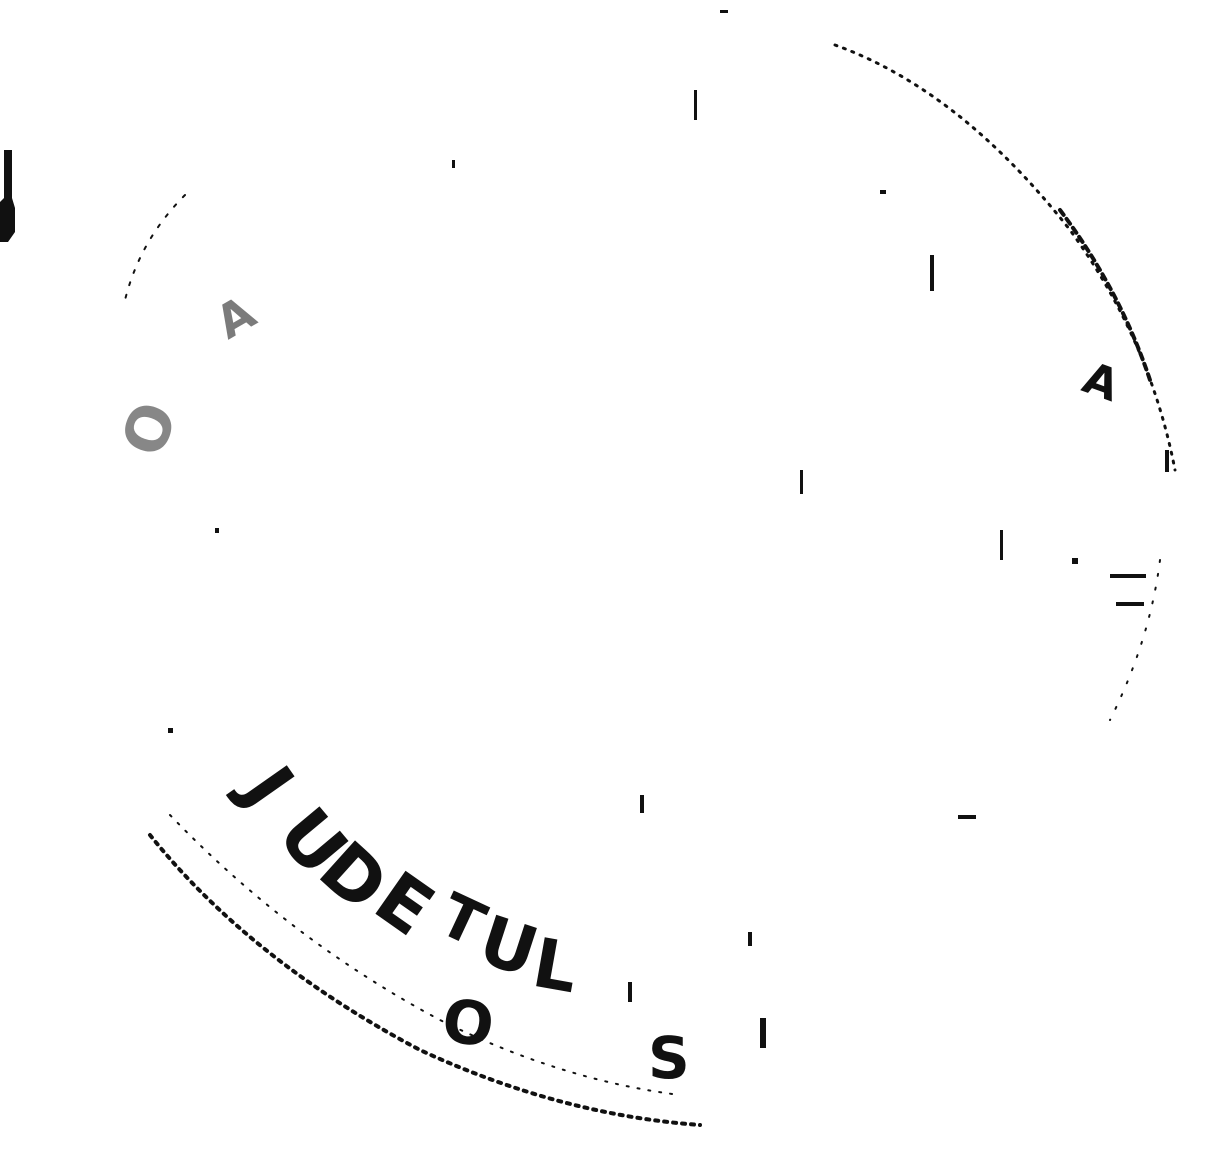 The width and height of the screenshot is (1224, 1155). What do you see at coordinates (425, 955) in the screenshot?
I see `stamp-inner-ring-bottom` at bounding box center [425, 955].